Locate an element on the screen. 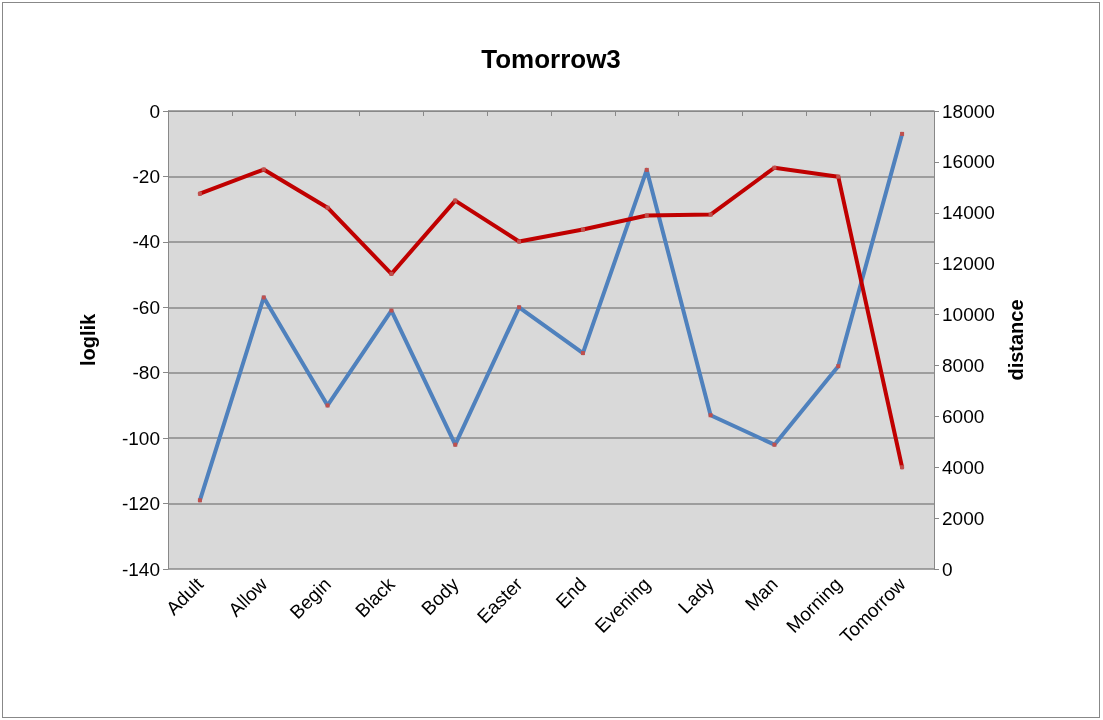 The image size is (1103, 720). y2-tick-label: 10000 is located at coordinates (968, 315).